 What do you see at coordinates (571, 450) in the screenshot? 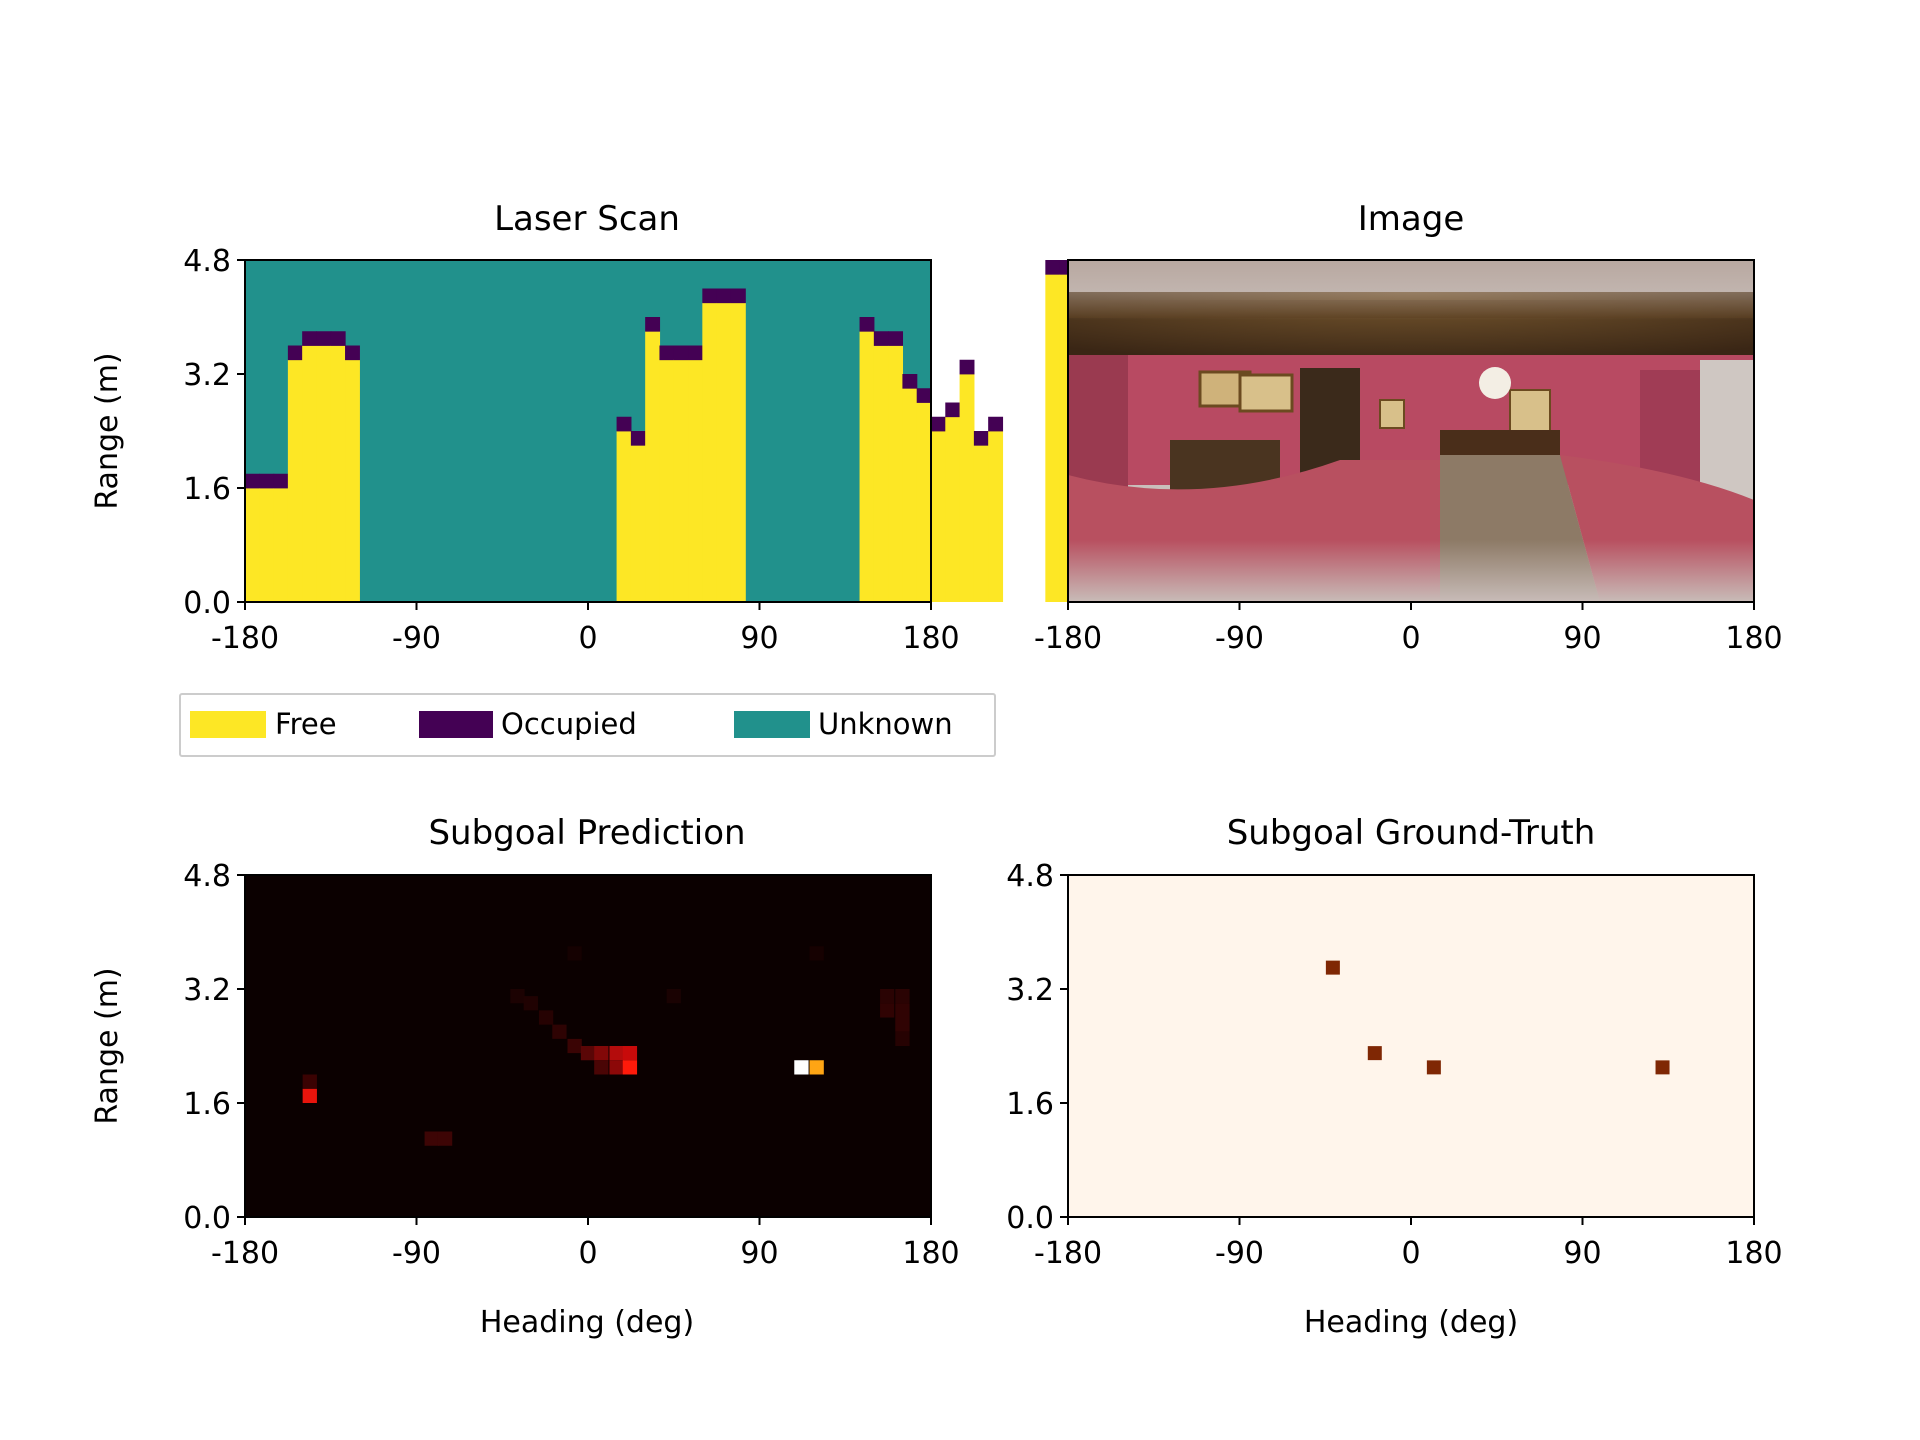
I see `laser-scan-ticks: -180 -90 0 90 180 0.0 1.6 3.2 4.8` at bounding box center [571, 450].